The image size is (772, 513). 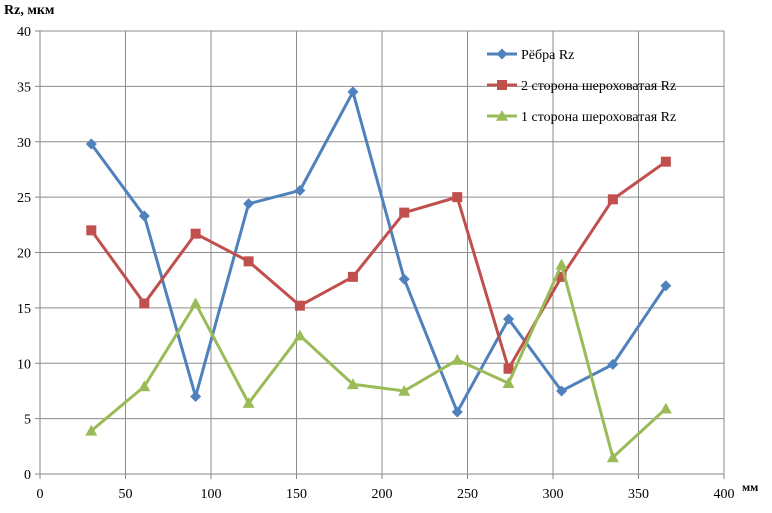 What do you see at coordinates (598, 117) in the screenshot?
I see `legend-label: 1 сторона шероховатая Rz` at bounding box center [598, 117].